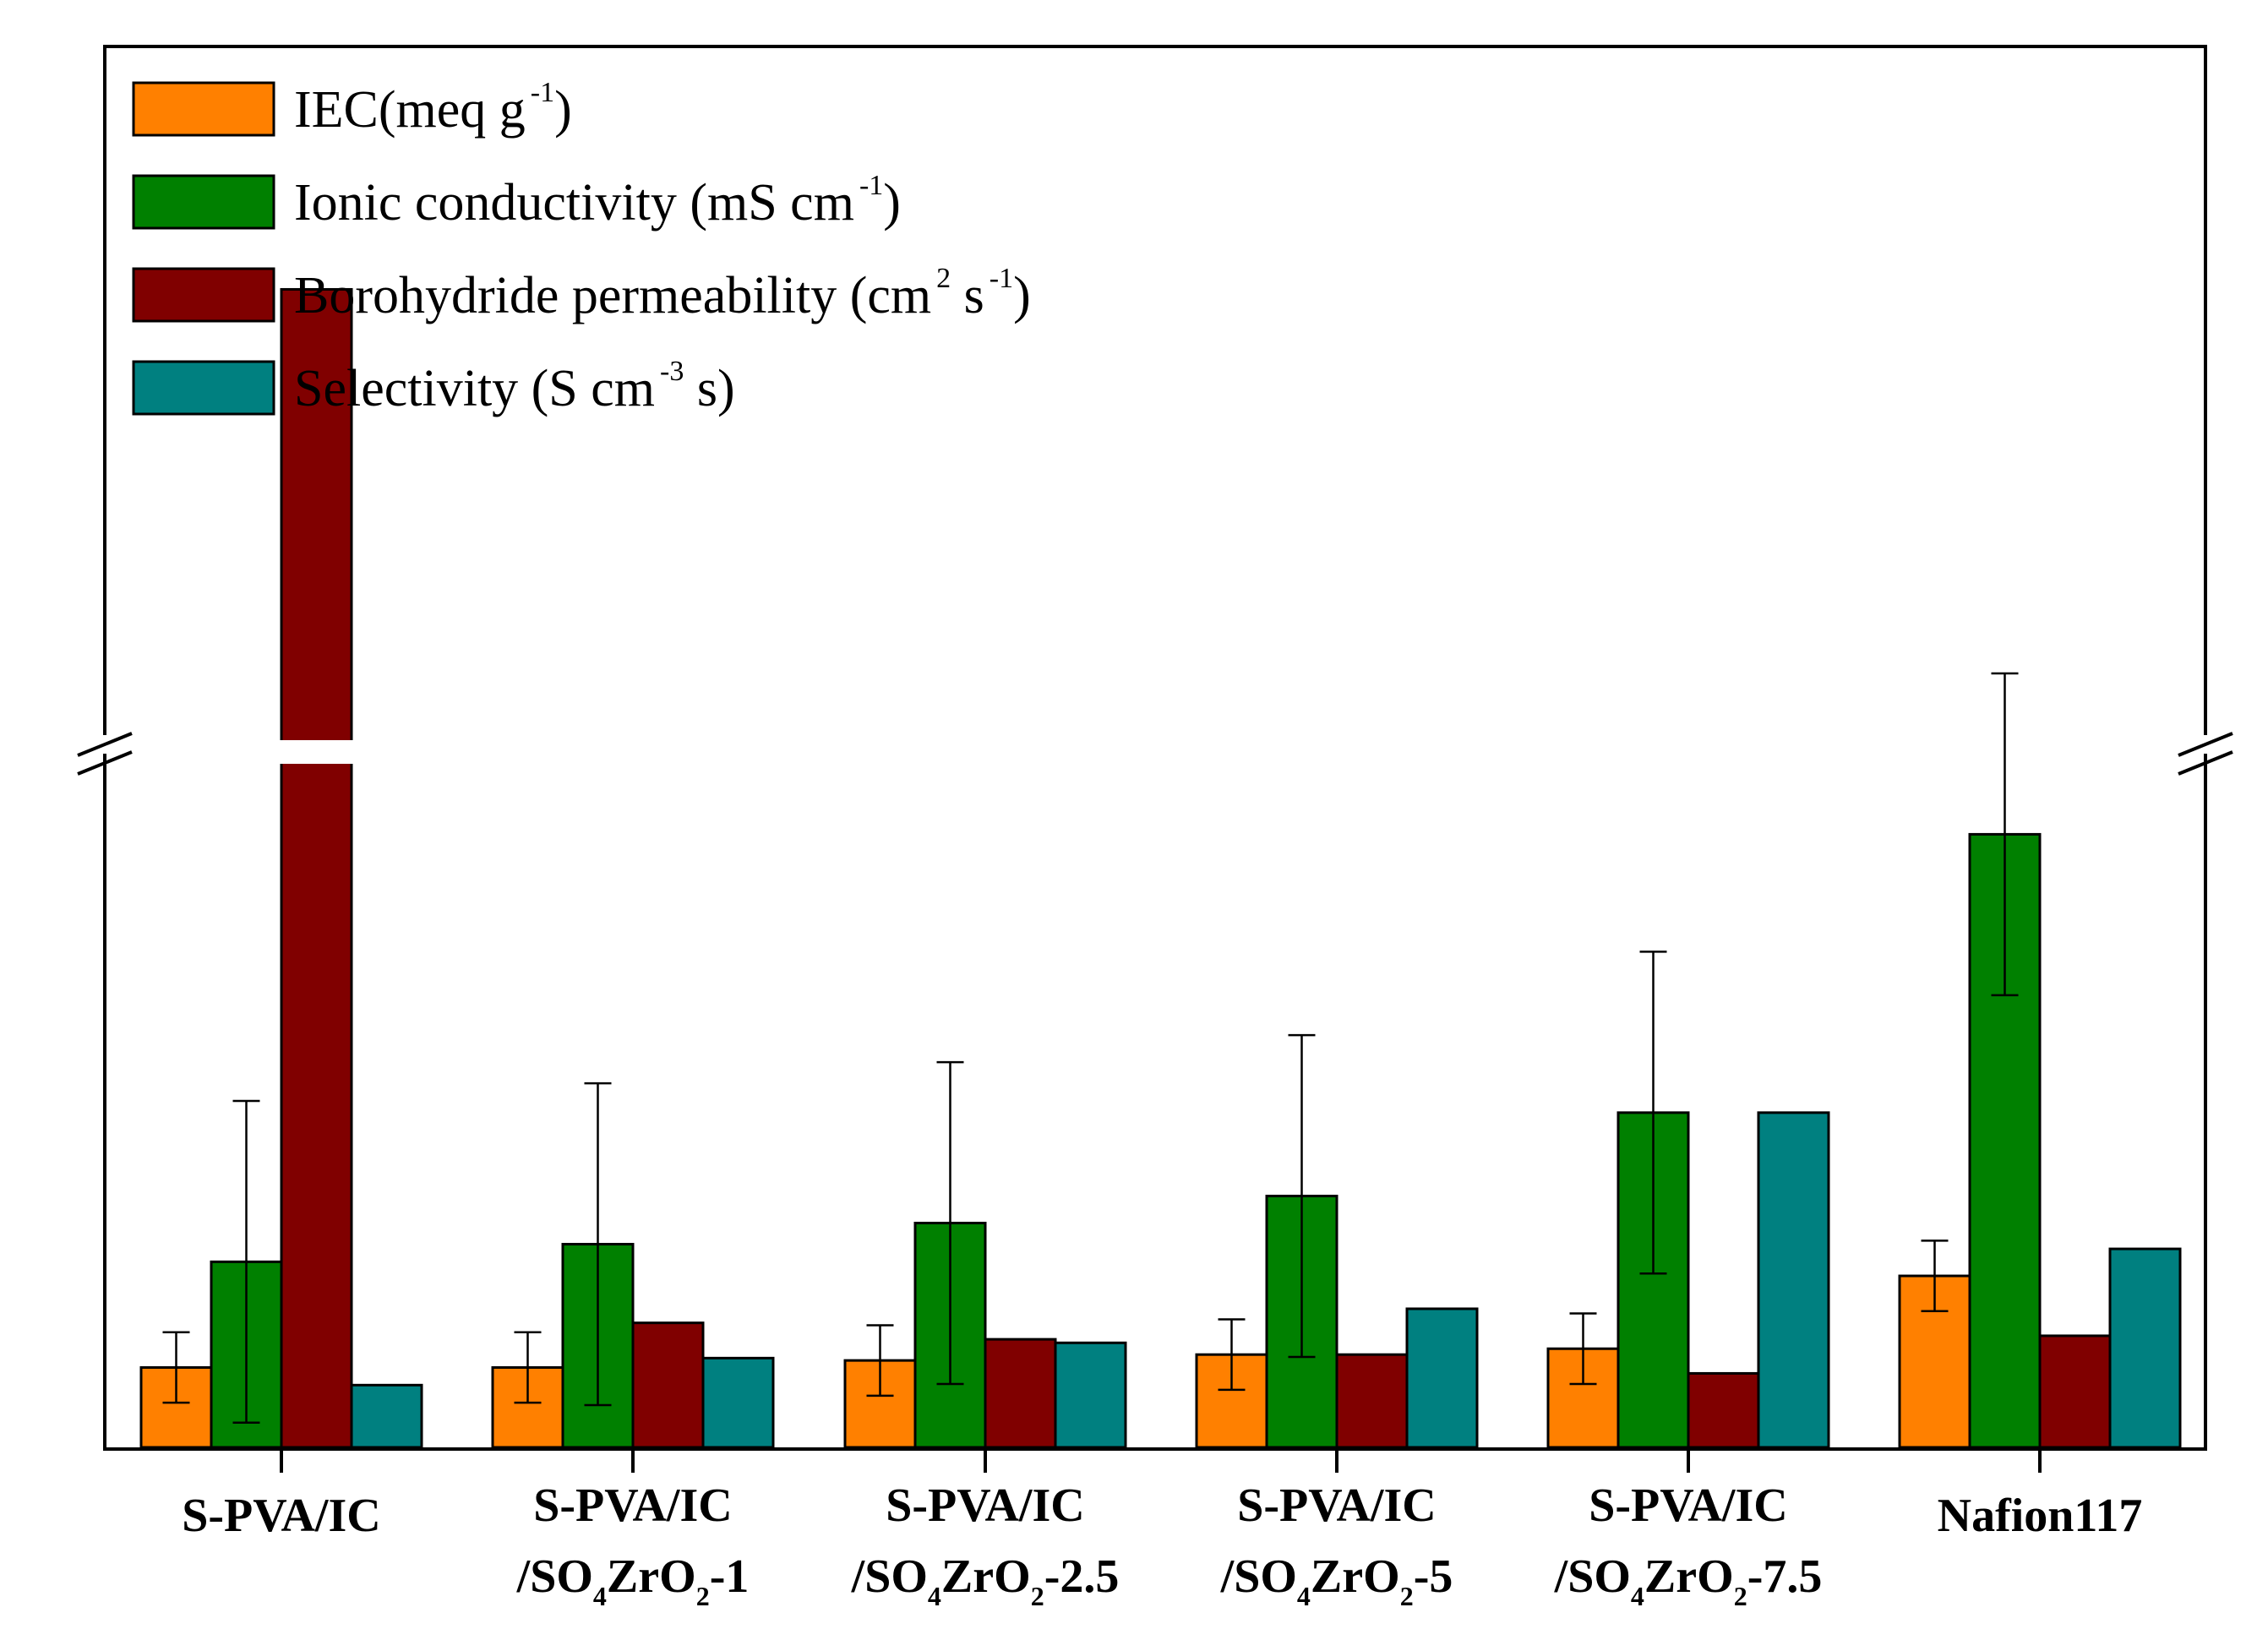 The height and width of the screenshot is (1640, 2268). What do you see at coordinates (1433, 1576) in the screenshot?
I see `category-text-part: -5` at bounding box center [1433, 1576].